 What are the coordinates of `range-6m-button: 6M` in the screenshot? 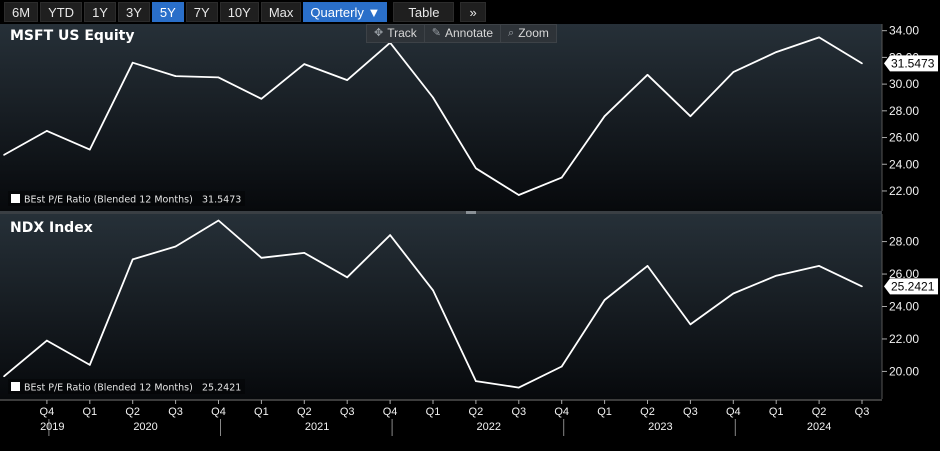 It's located at (21, 12).